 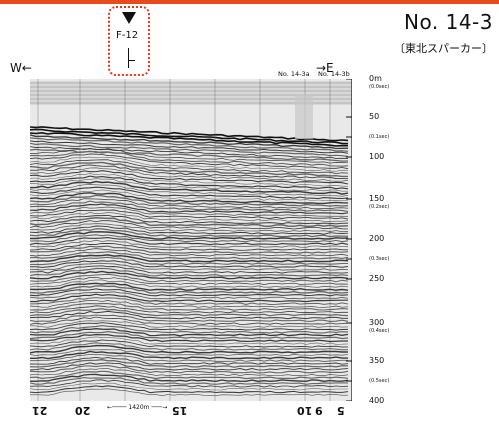 What do you see at coordinates (376, 157) in the screenshot?
I see `depth-label: 100` at bounding box center [376, 157].